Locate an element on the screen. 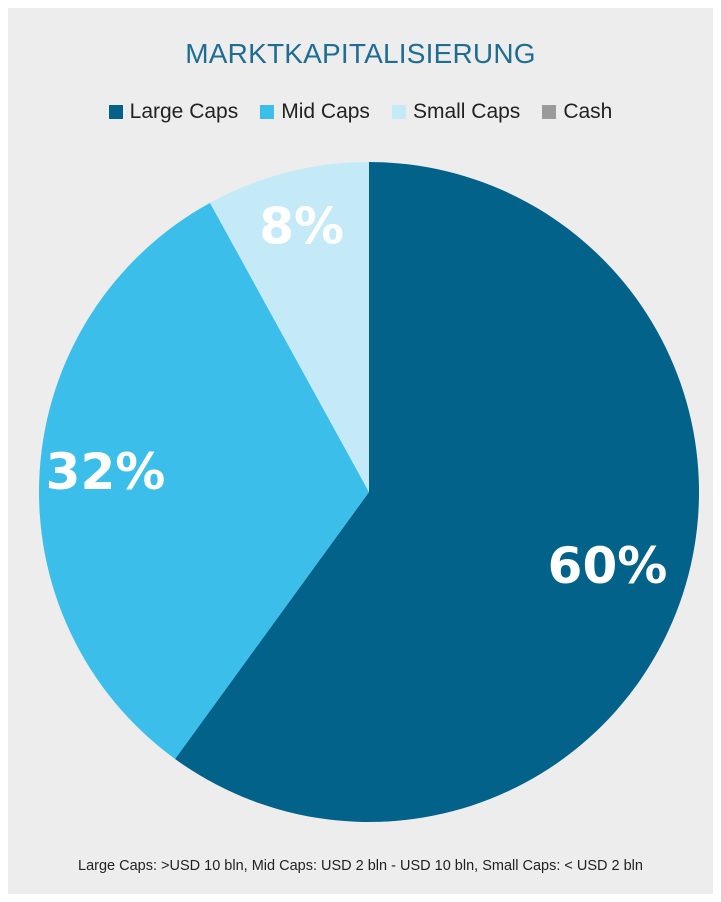  chart-title: MARKTKAPITALISIERUNG is located at coordinates (360, 53).